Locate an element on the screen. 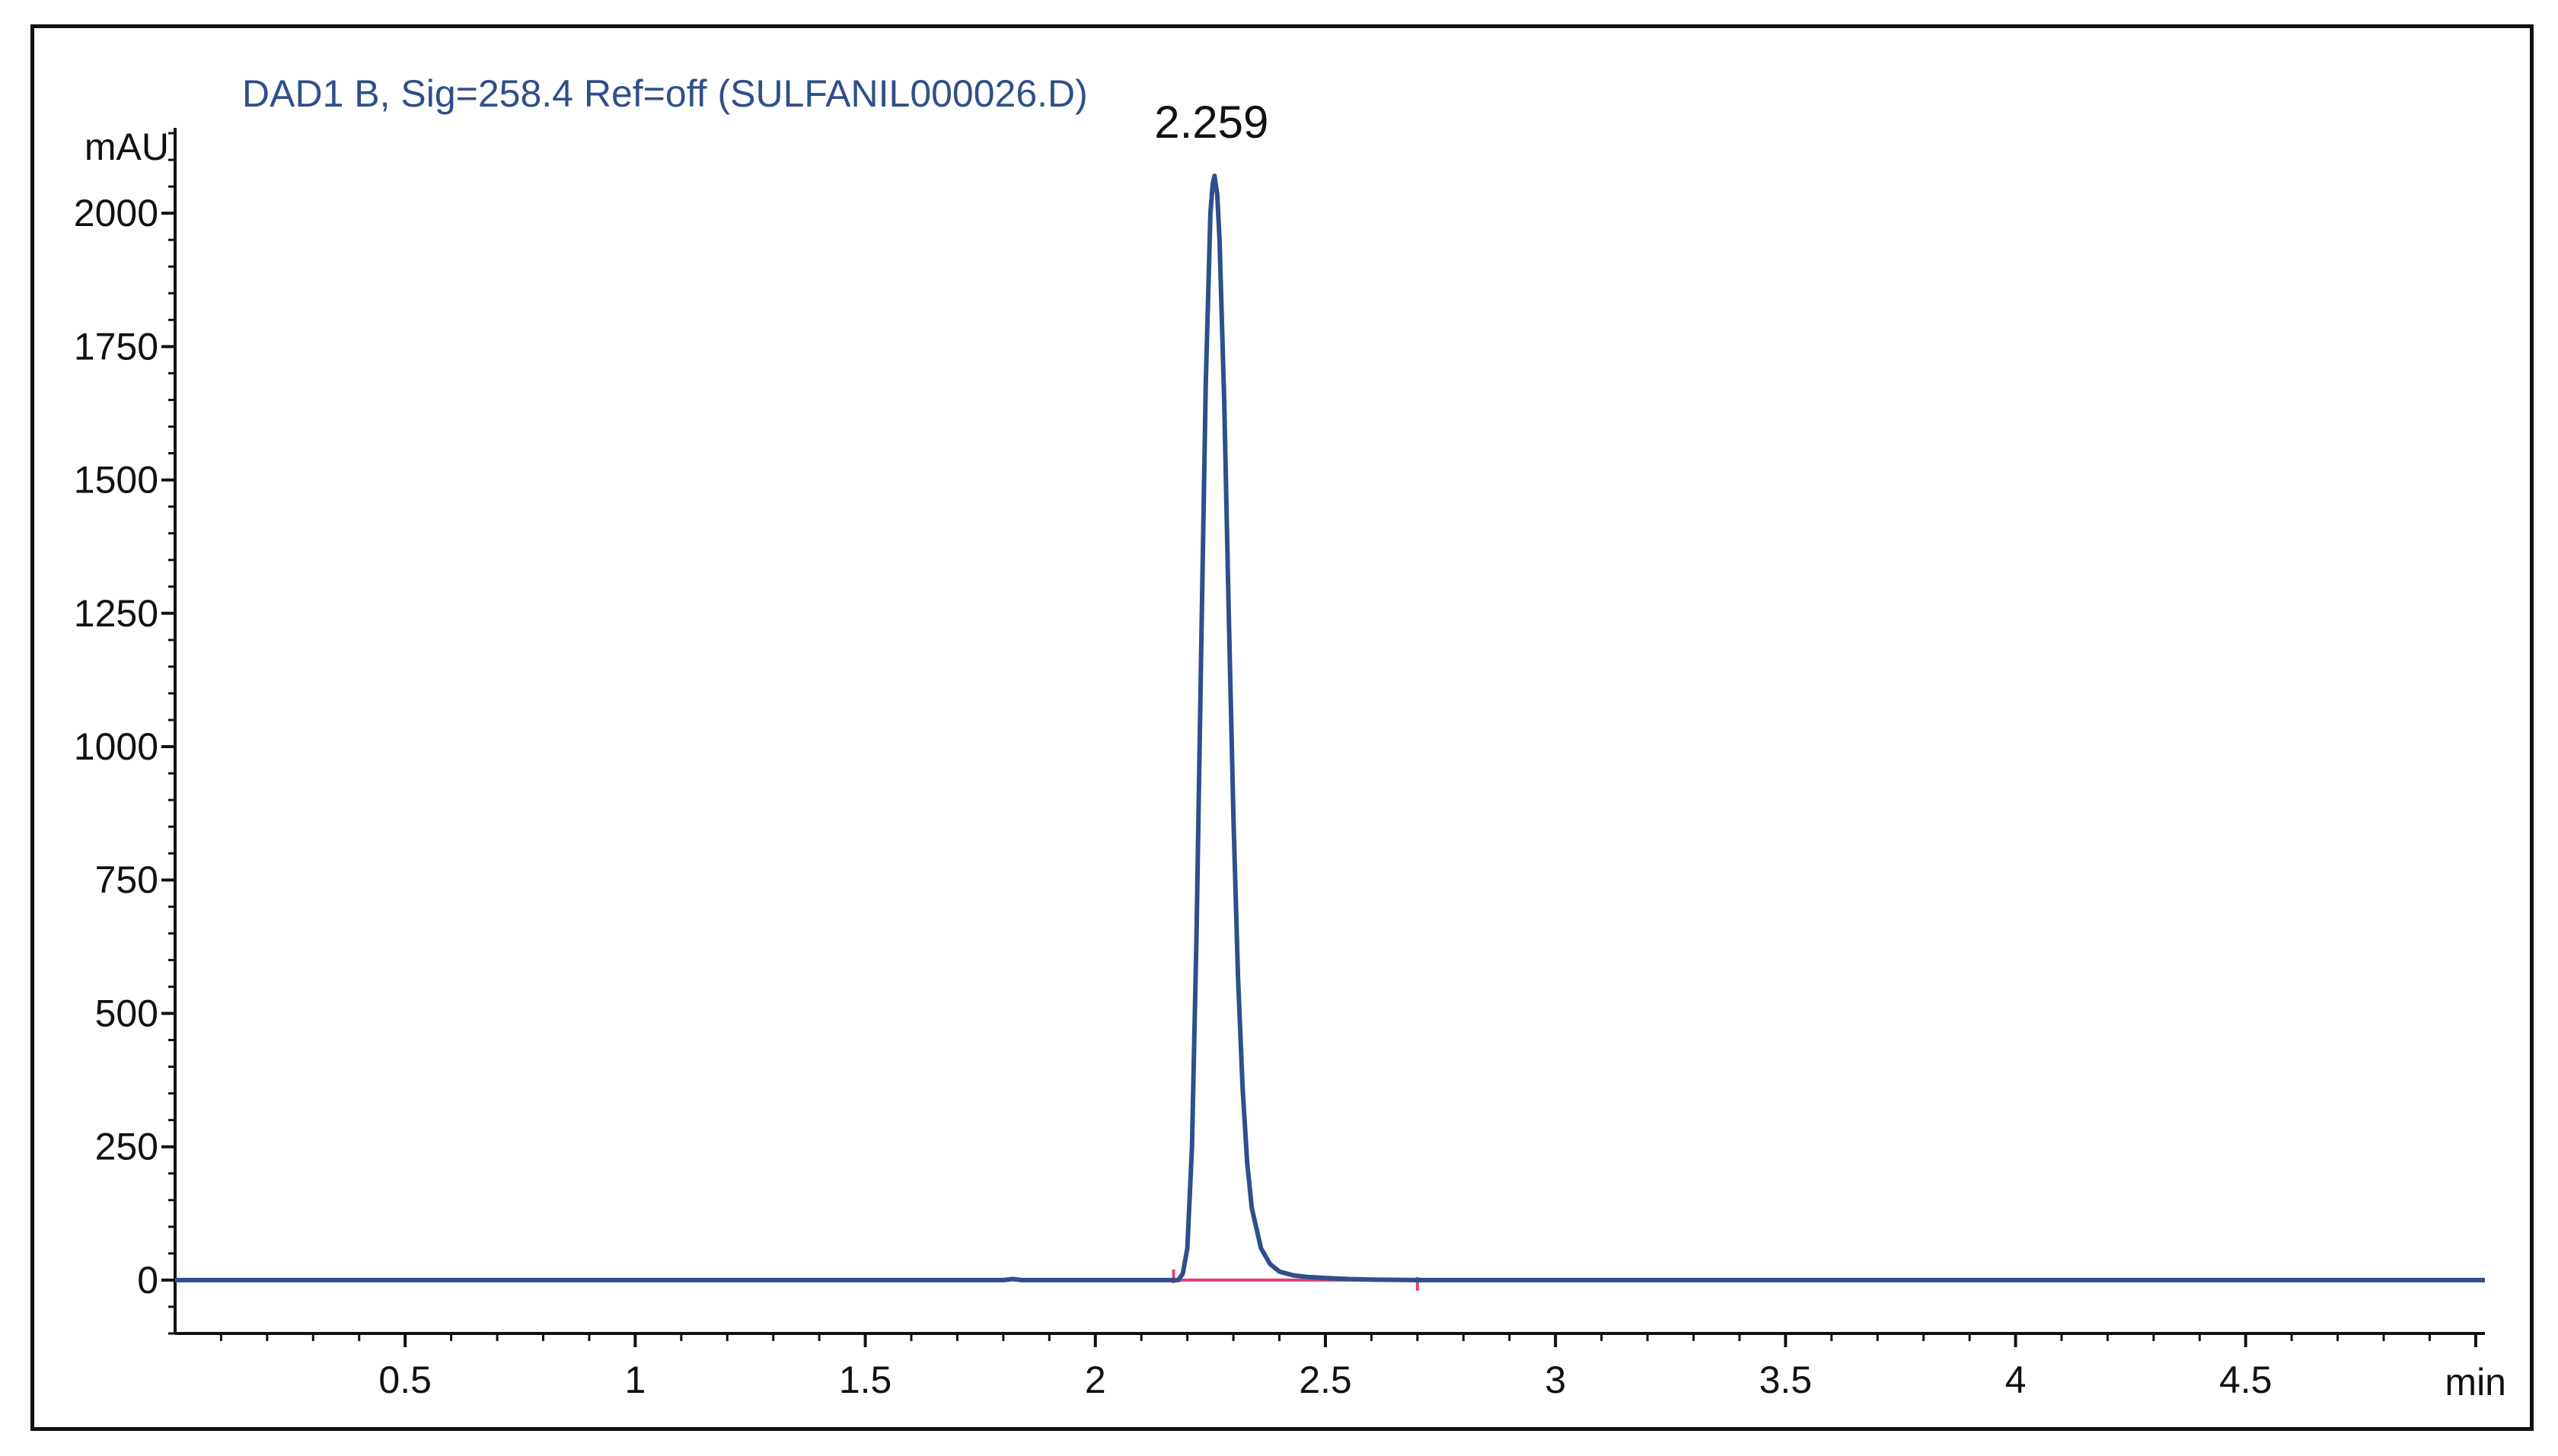  x-axis-ticks: 0.5 1 1.5 2 2.5 3 3.5 4 4.5 is located at coordinates (1348, 1367).